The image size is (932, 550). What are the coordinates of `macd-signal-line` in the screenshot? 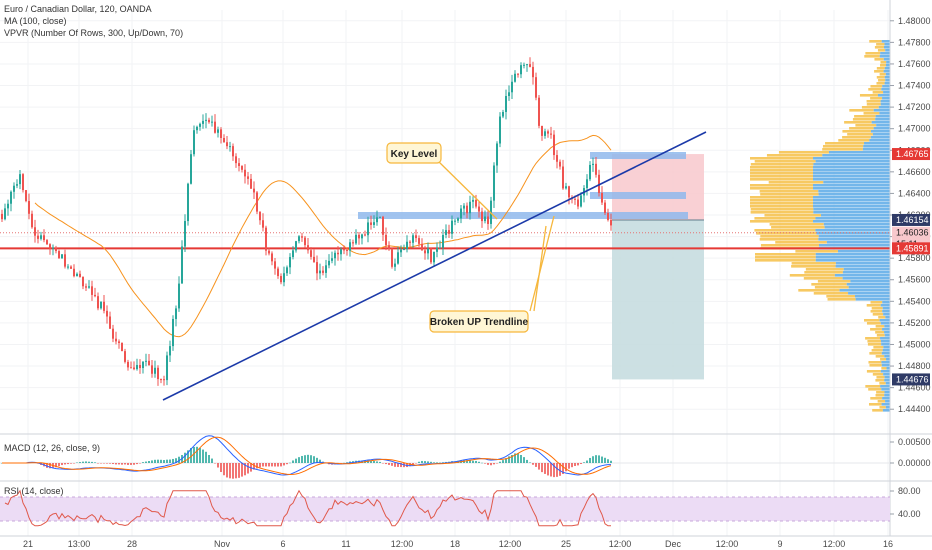 It's located at (307, 456).